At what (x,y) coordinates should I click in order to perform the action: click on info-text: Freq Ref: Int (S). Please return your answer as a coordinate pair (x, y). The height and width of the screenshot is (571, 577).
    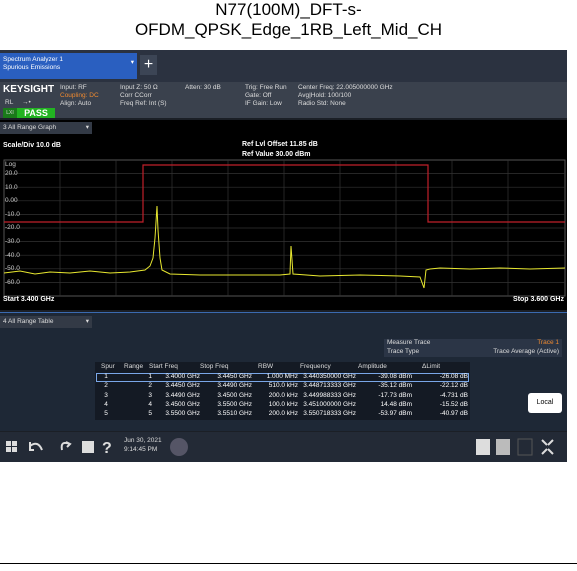
    Looking at the image, I should click on (143, 103).